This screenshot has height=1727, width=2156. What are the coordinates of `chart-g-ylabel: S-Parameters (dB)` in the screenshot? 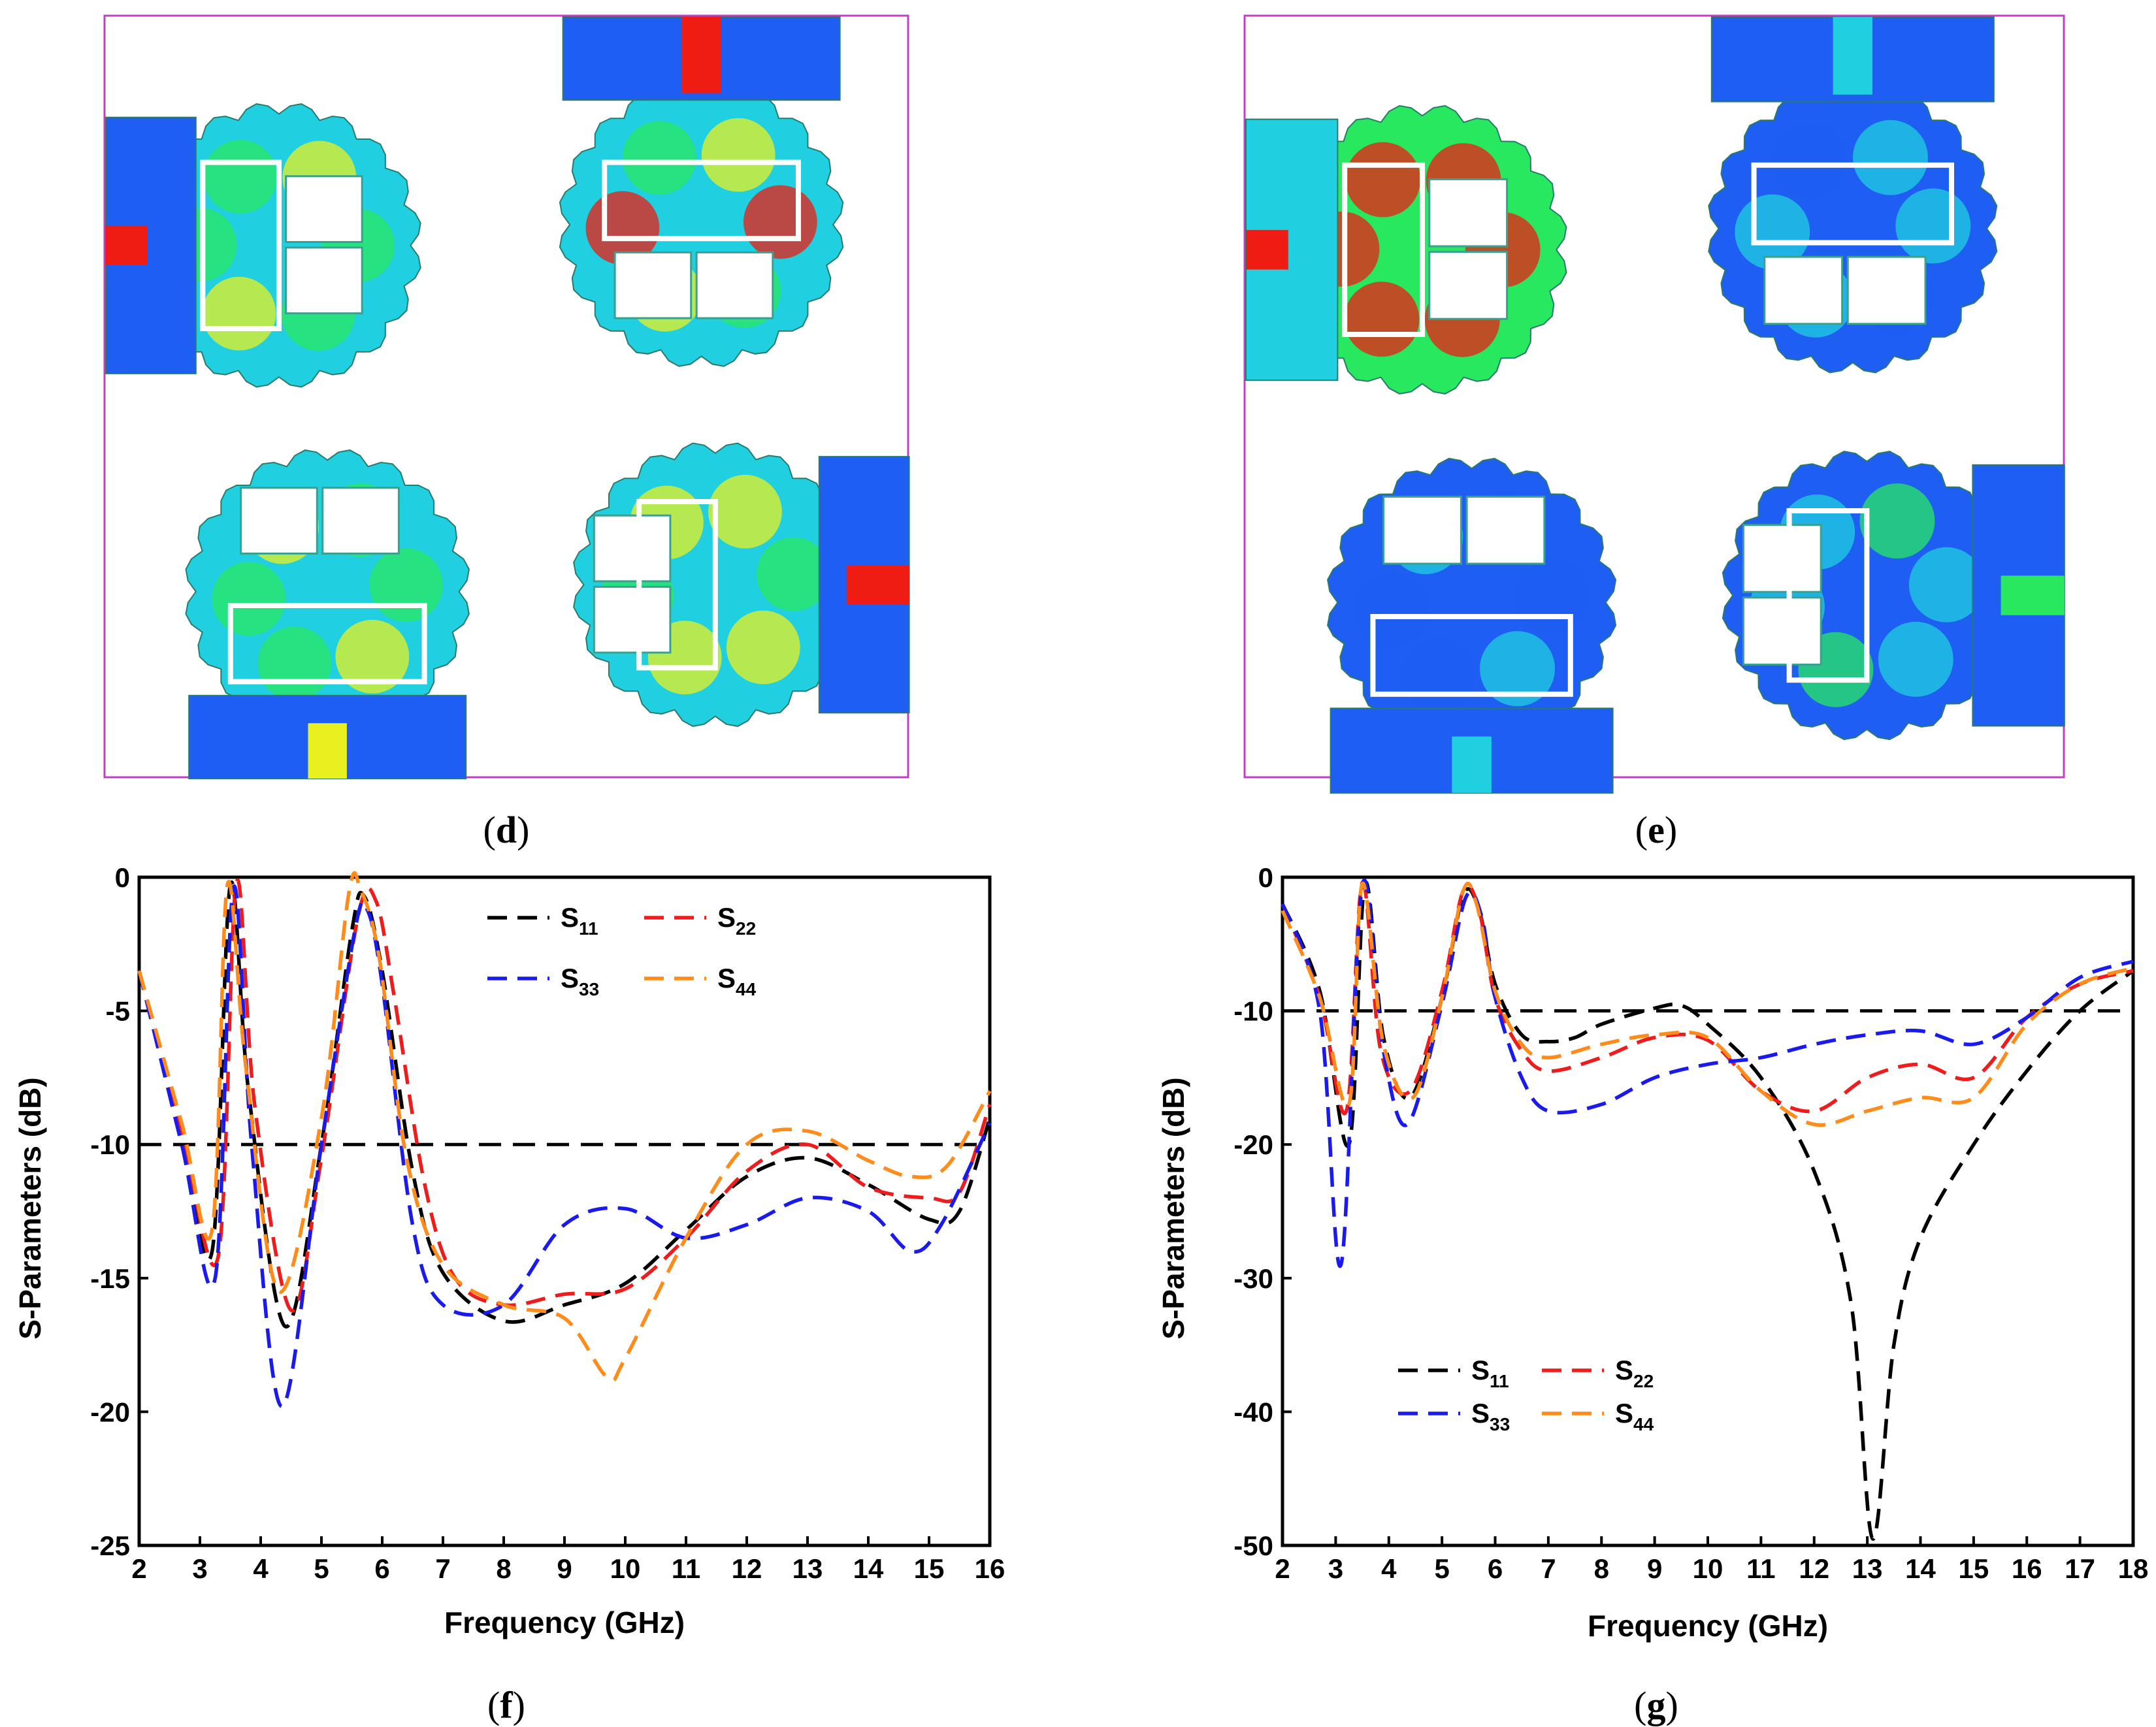 It's located at (1173, 1208).